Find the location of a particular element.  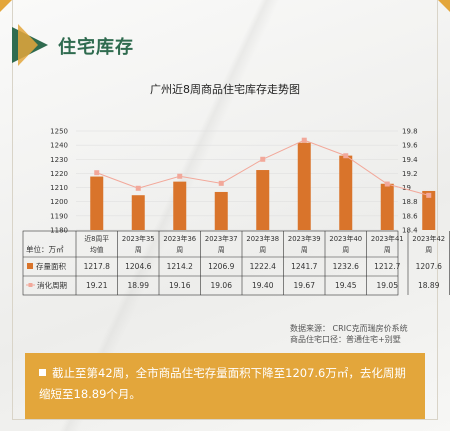

table-value-area: 1222.4 is located at coordinates (263, 266).